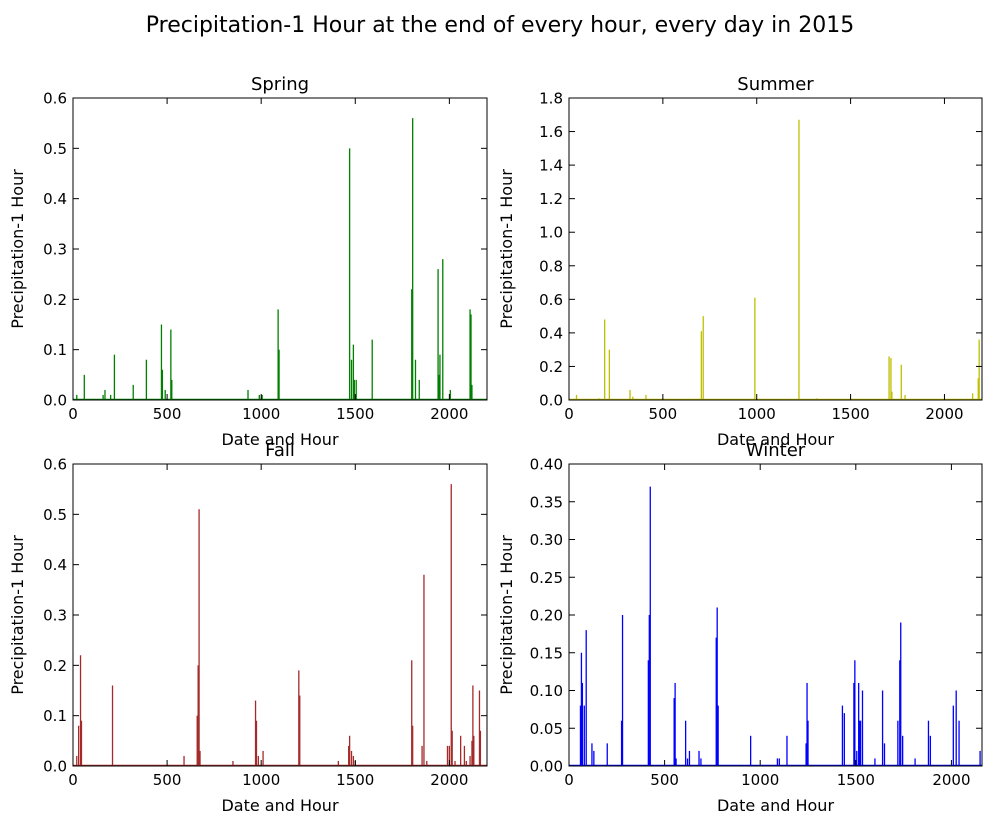 This screenshot has height=817, width=1000. I want to click on spring-x-tick-label: 1000, so click(261, 414).